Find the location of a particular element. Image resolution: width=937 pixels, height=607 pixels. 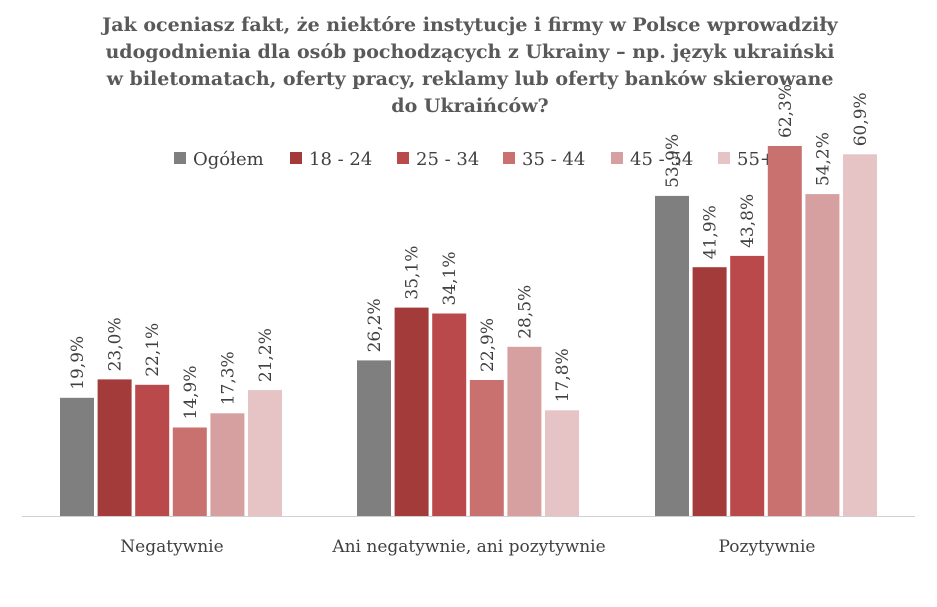

legend-item: Ogółem is located at coordinates (219, 159).